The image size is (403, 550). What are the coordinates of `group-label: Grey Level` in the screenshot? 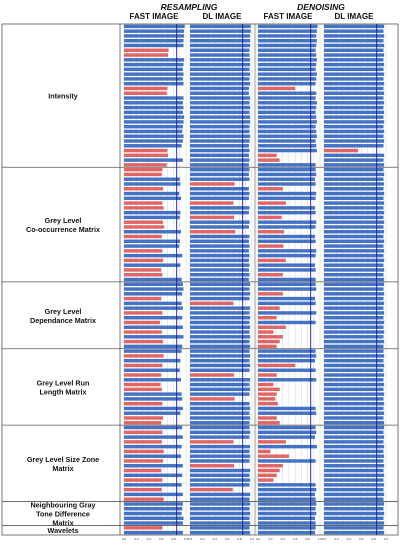 It's located at (63, 220).